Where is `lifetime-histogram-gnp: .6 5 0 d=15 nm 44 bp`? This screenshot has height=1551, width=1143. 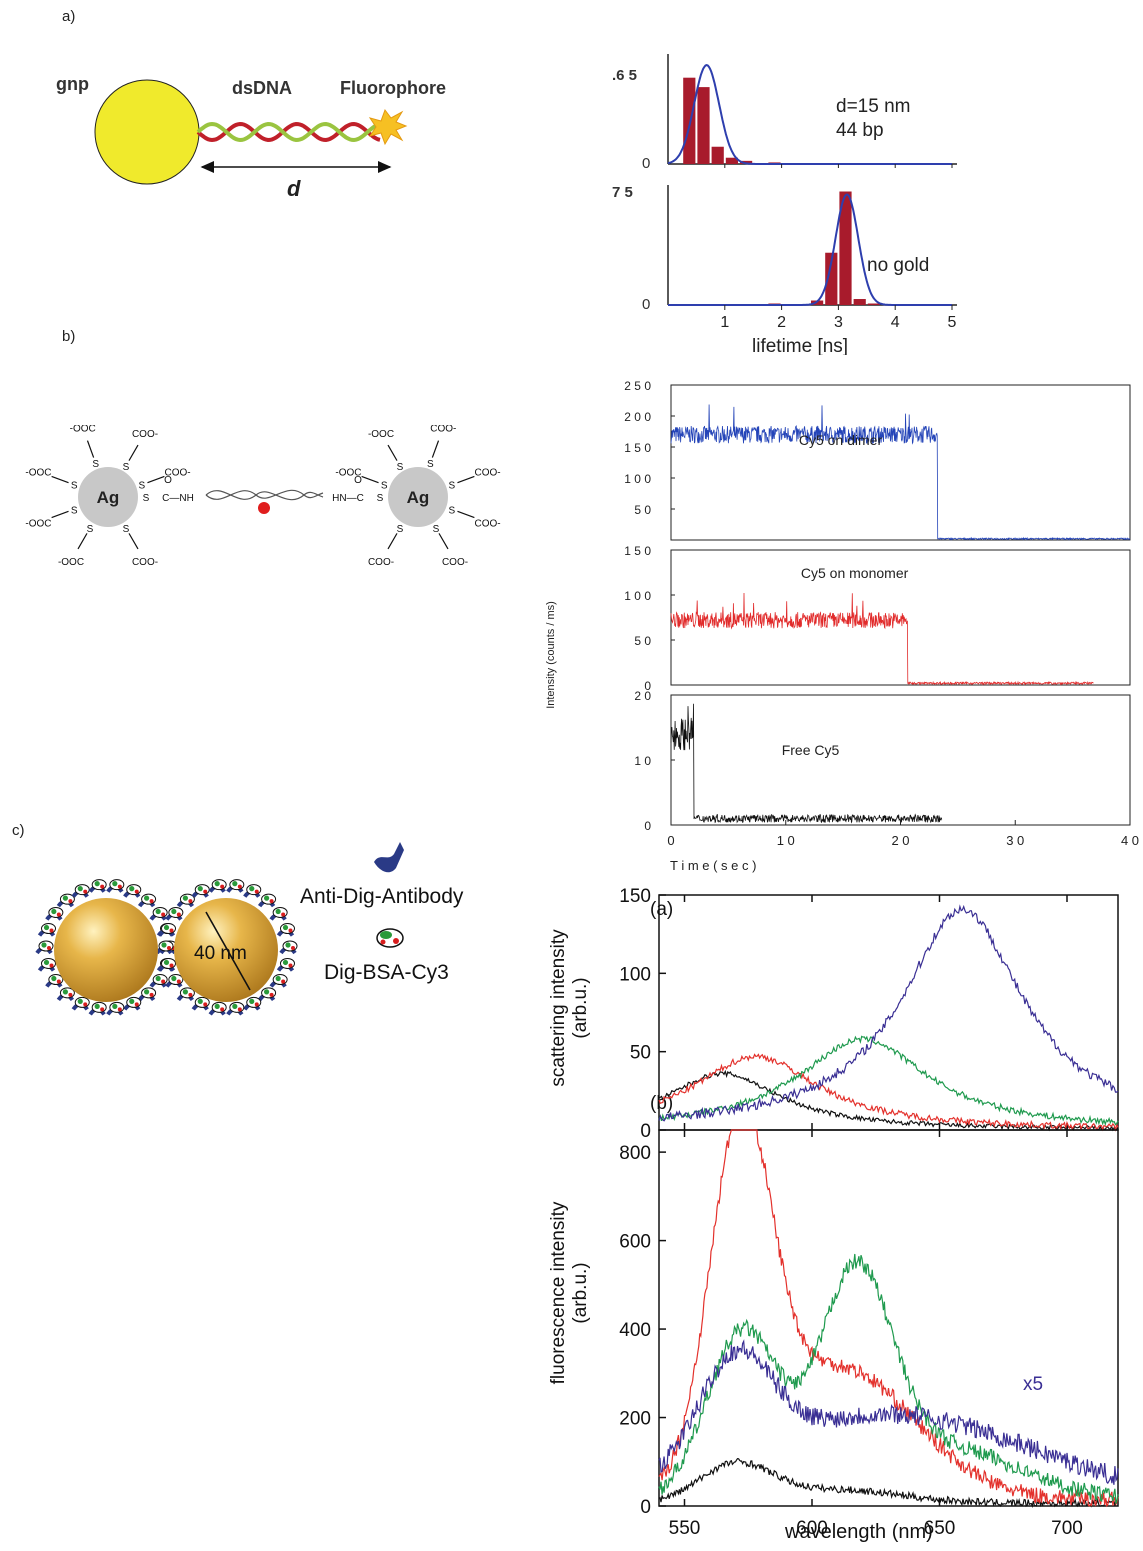 lifetime-histogram-gnp: .6 5 0 d=15 nm 44 bp is located at coordinates (784, 112).